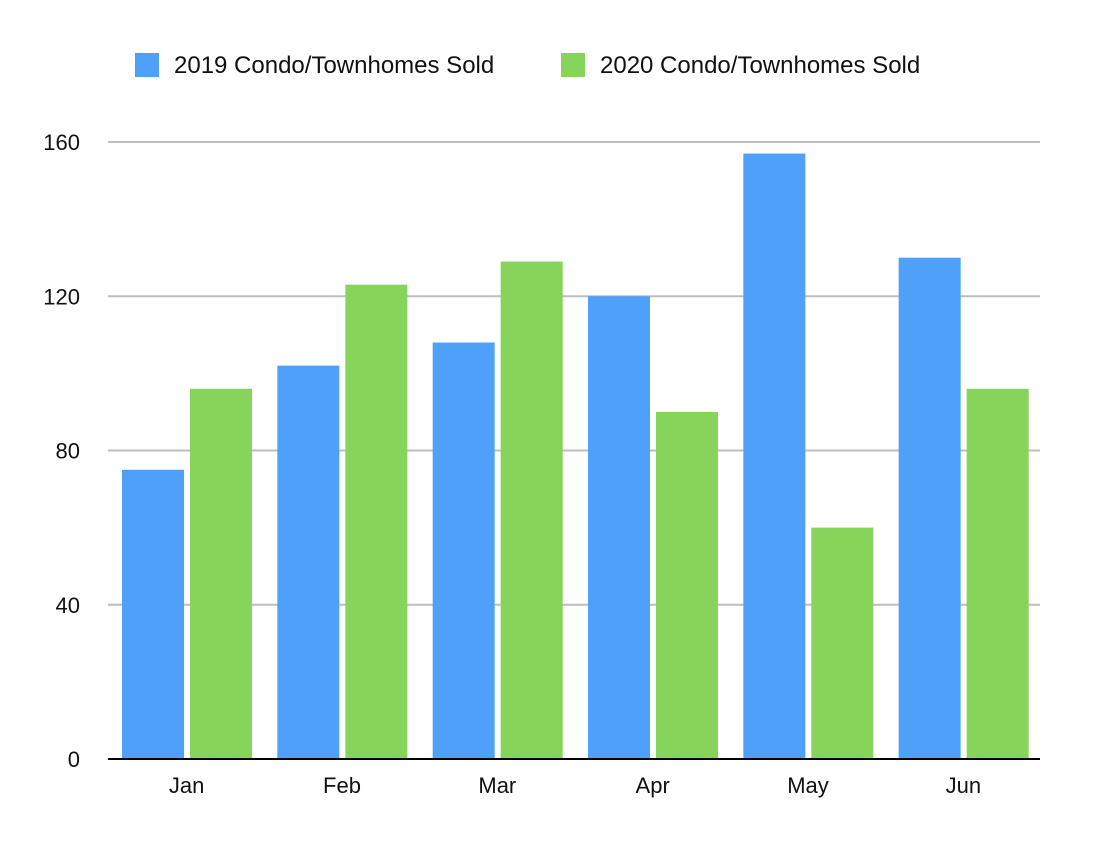 The width and height of the screenshot is (1112, 867). What do you see at coordinates (308, 562) in the screenshot?
I see `bar-feb-2019` at bounding box center [308, 562].